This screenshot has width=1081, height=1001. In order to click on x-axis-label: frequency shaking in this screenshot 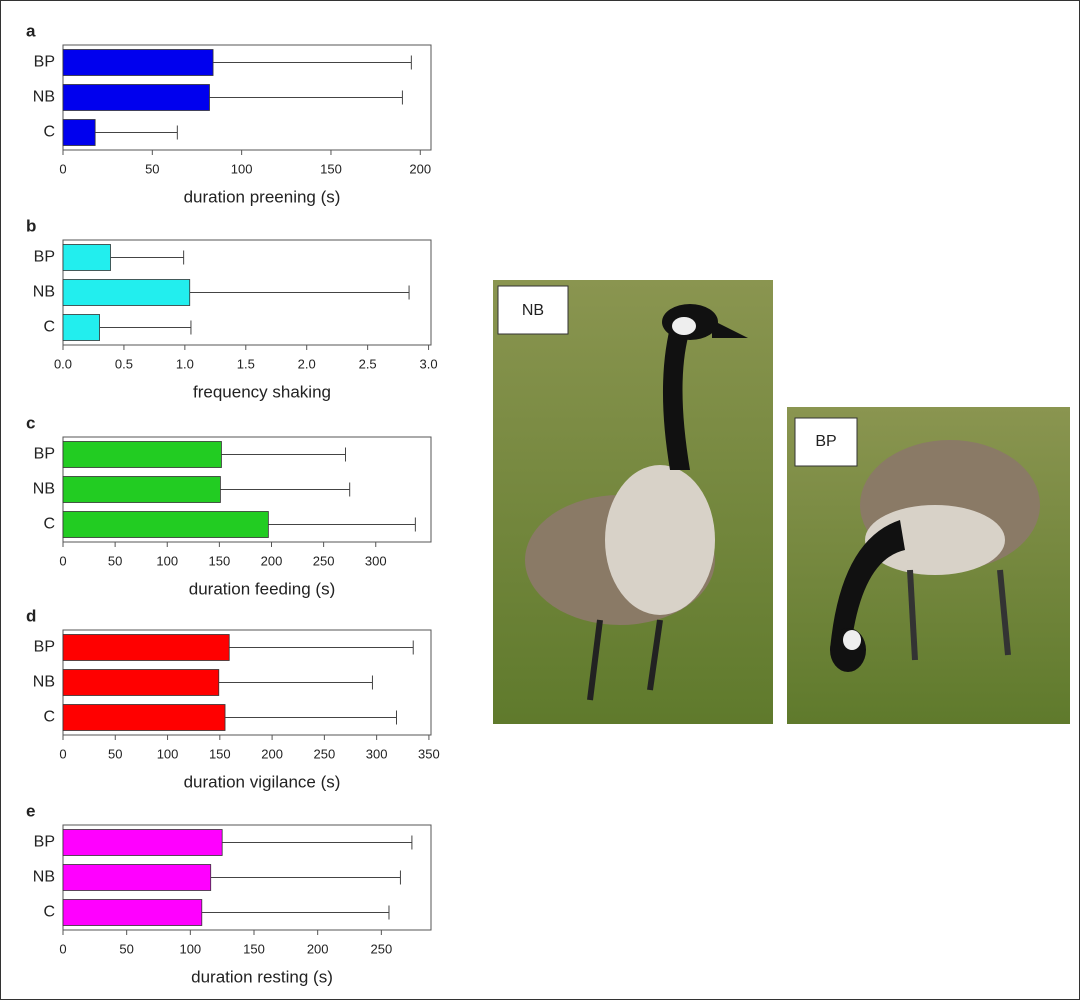, I will do `click(262, 391)`.